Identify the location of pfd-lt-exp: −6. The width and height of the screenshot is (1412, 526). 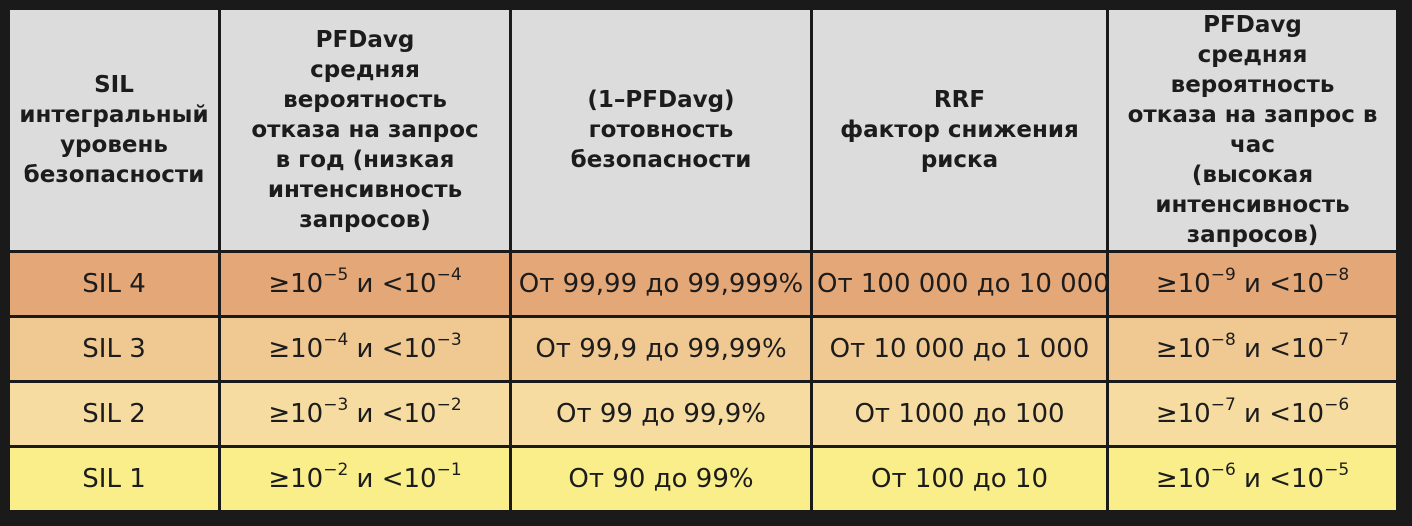
(1337, 405).